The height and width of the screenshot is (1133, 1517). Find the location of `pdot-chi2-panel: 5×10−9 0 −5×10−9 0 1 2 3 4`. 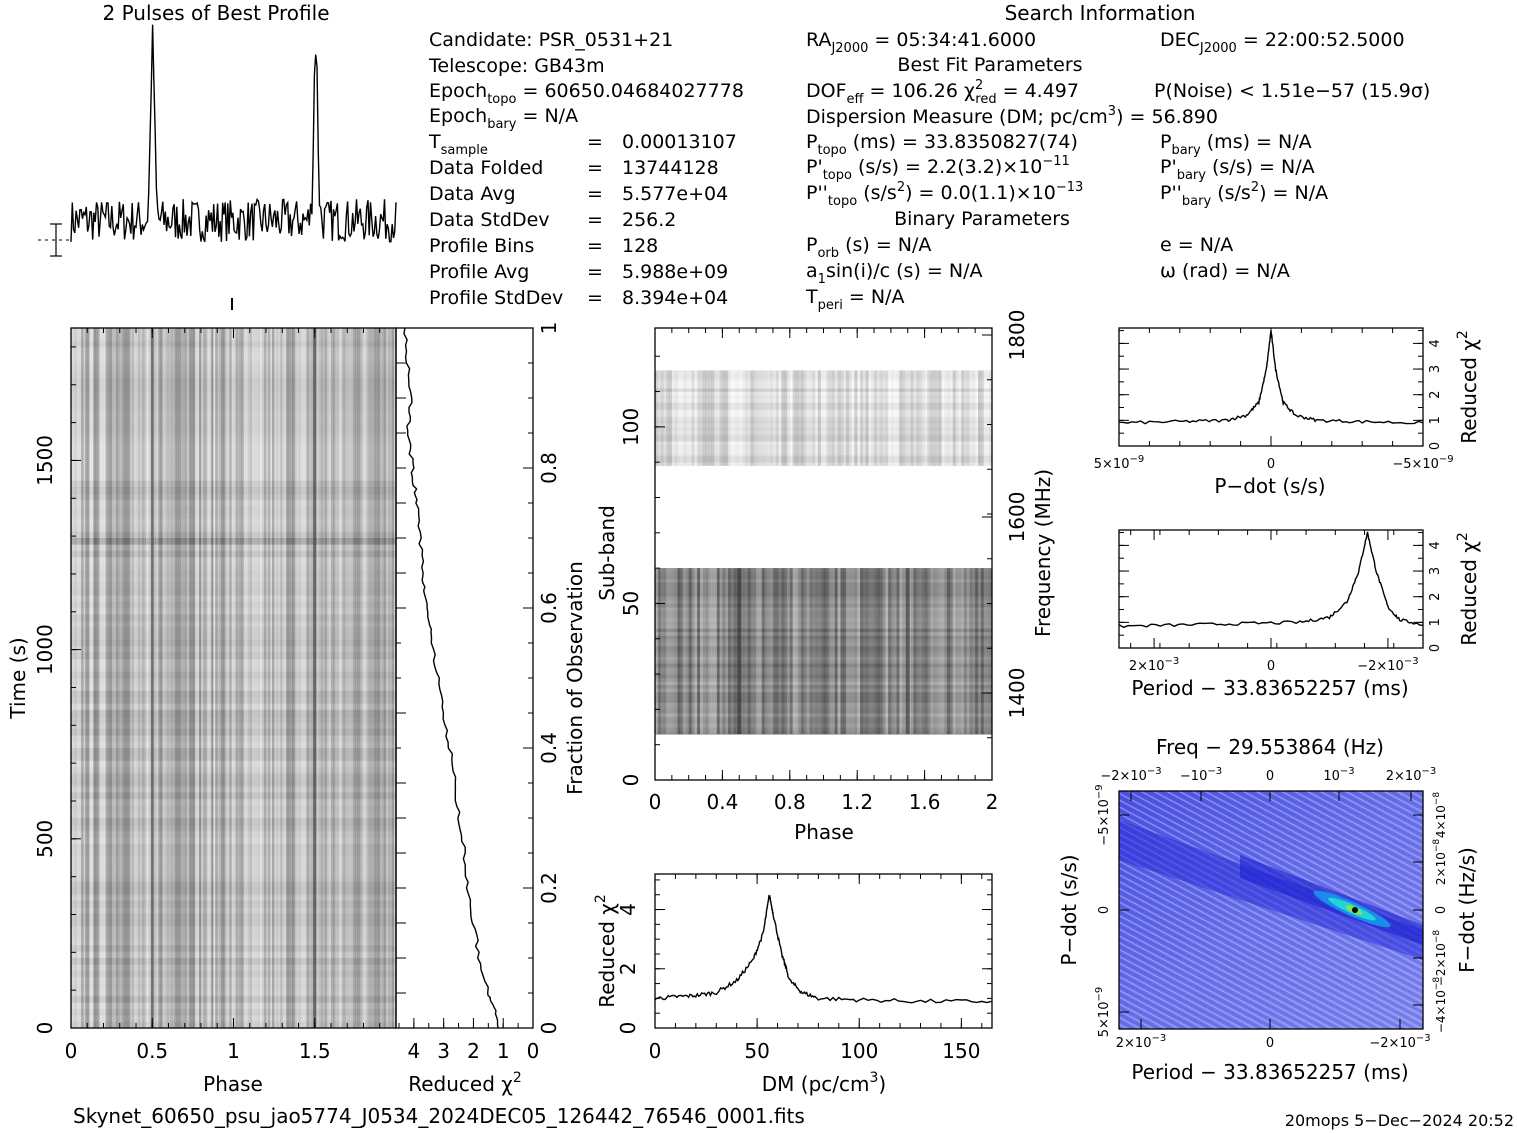

pdot-chi2-panel: 5×10−9 0 −5×10−9 0 1 2 3 4 is located at coordinates (1274, 399).